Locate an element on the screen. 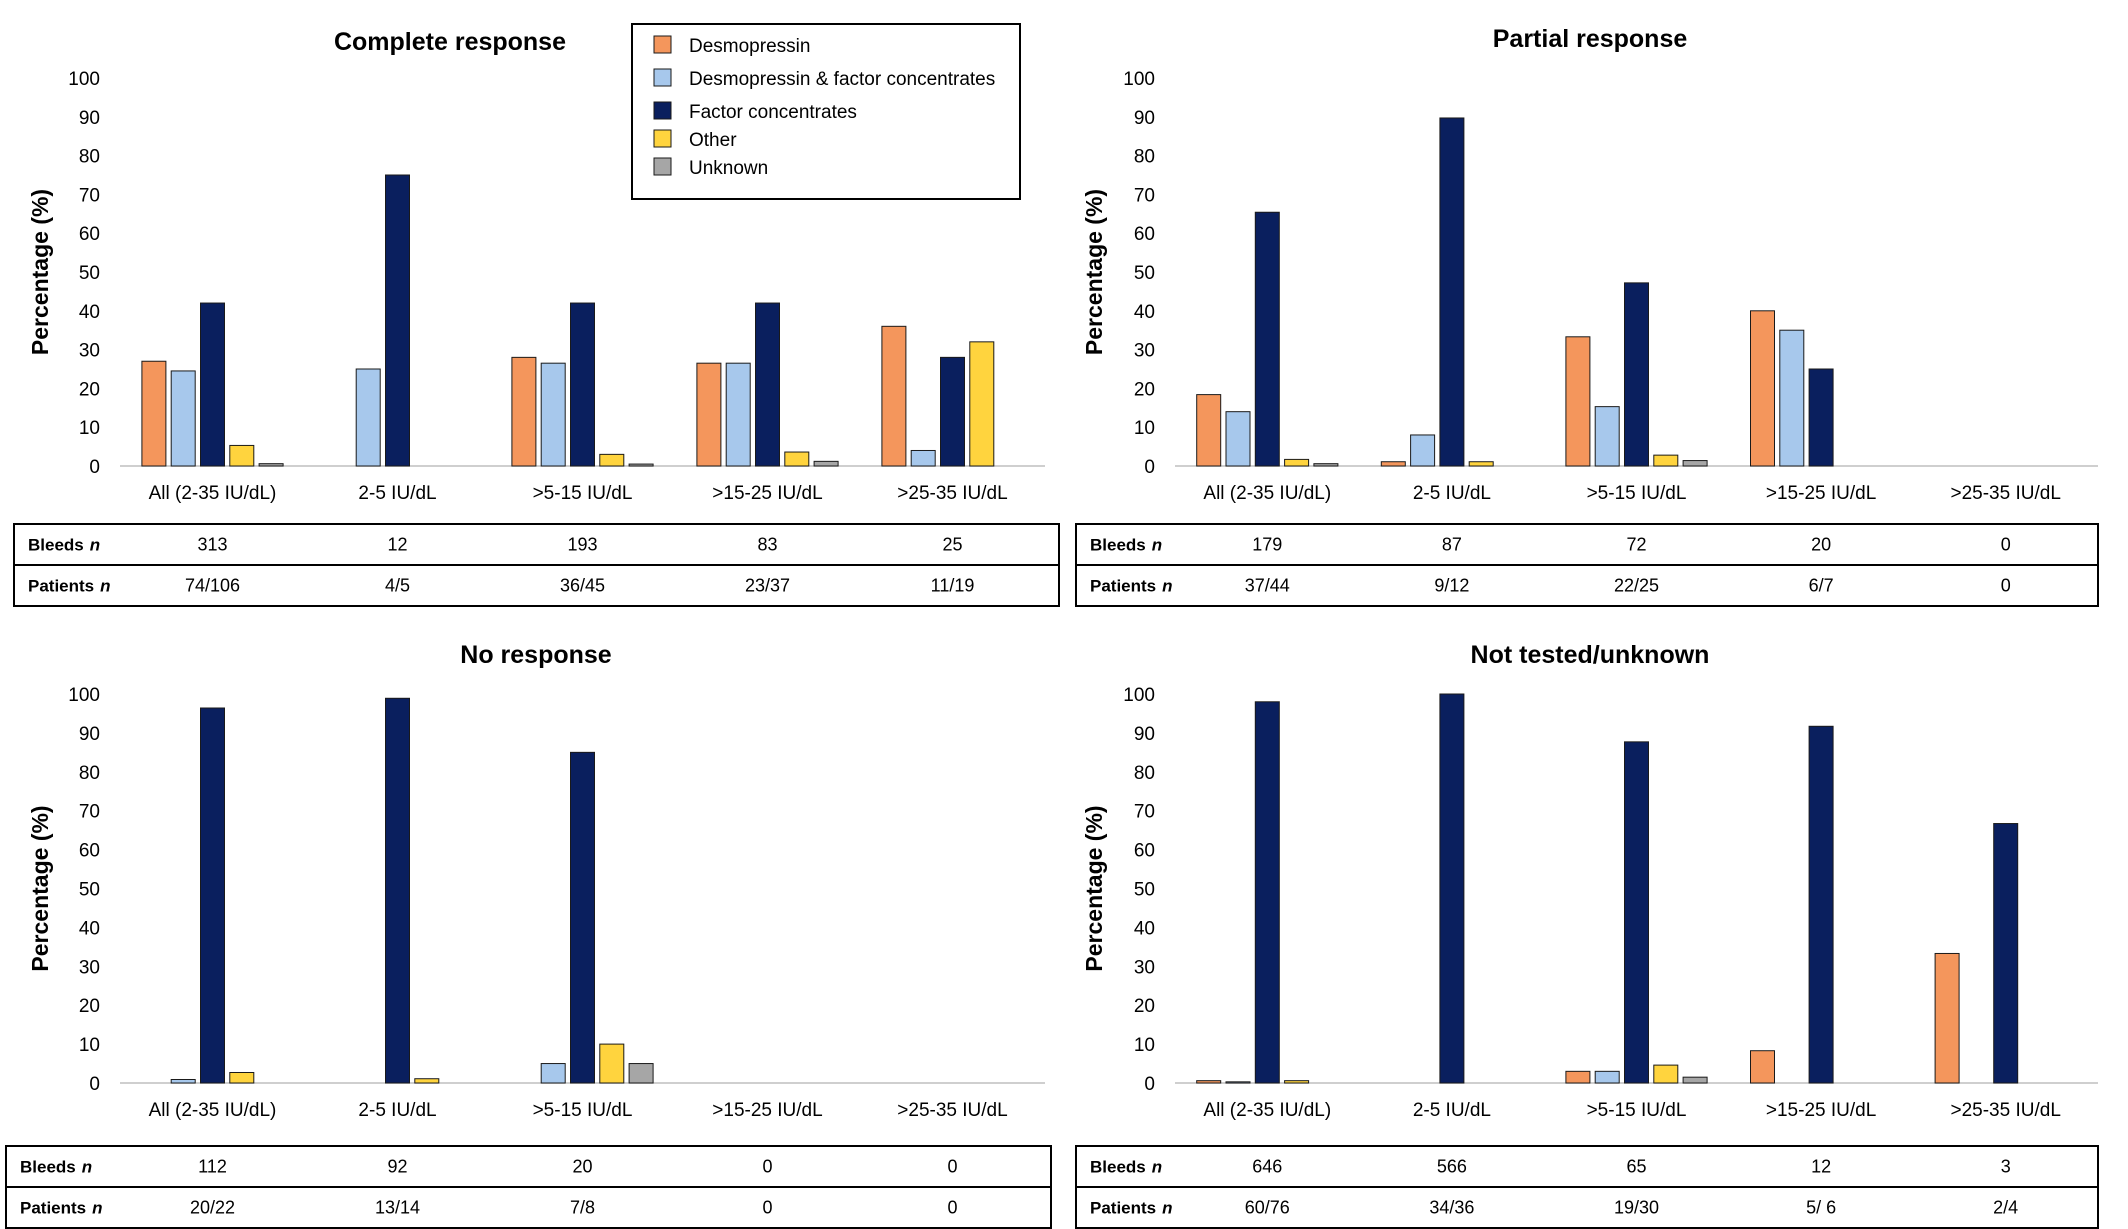 This screenshot has width=2128, height=1229. table-cell: 112 is located at coordinates (212, 1167).